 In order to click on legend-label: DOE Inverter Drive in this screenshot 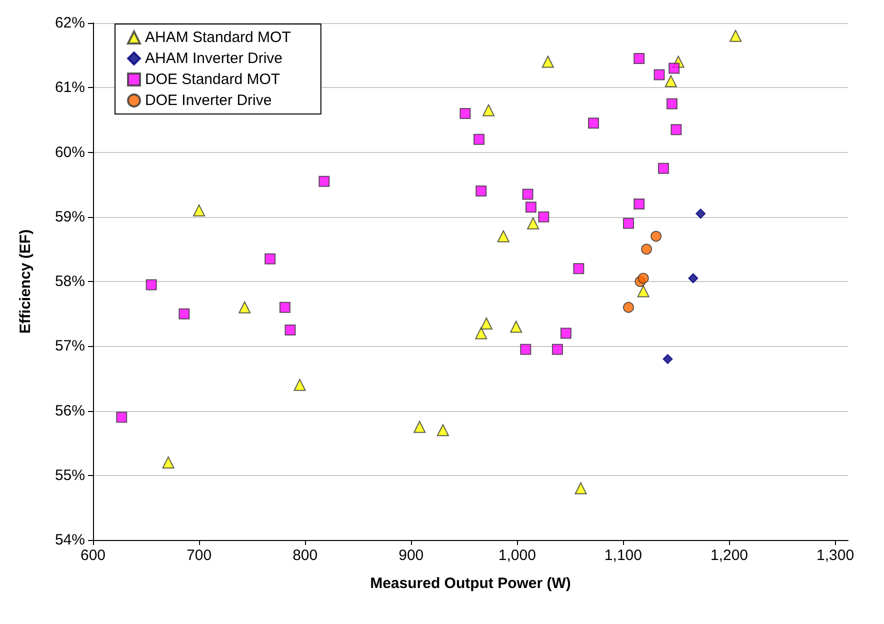, I will do `click(208, 100)`.